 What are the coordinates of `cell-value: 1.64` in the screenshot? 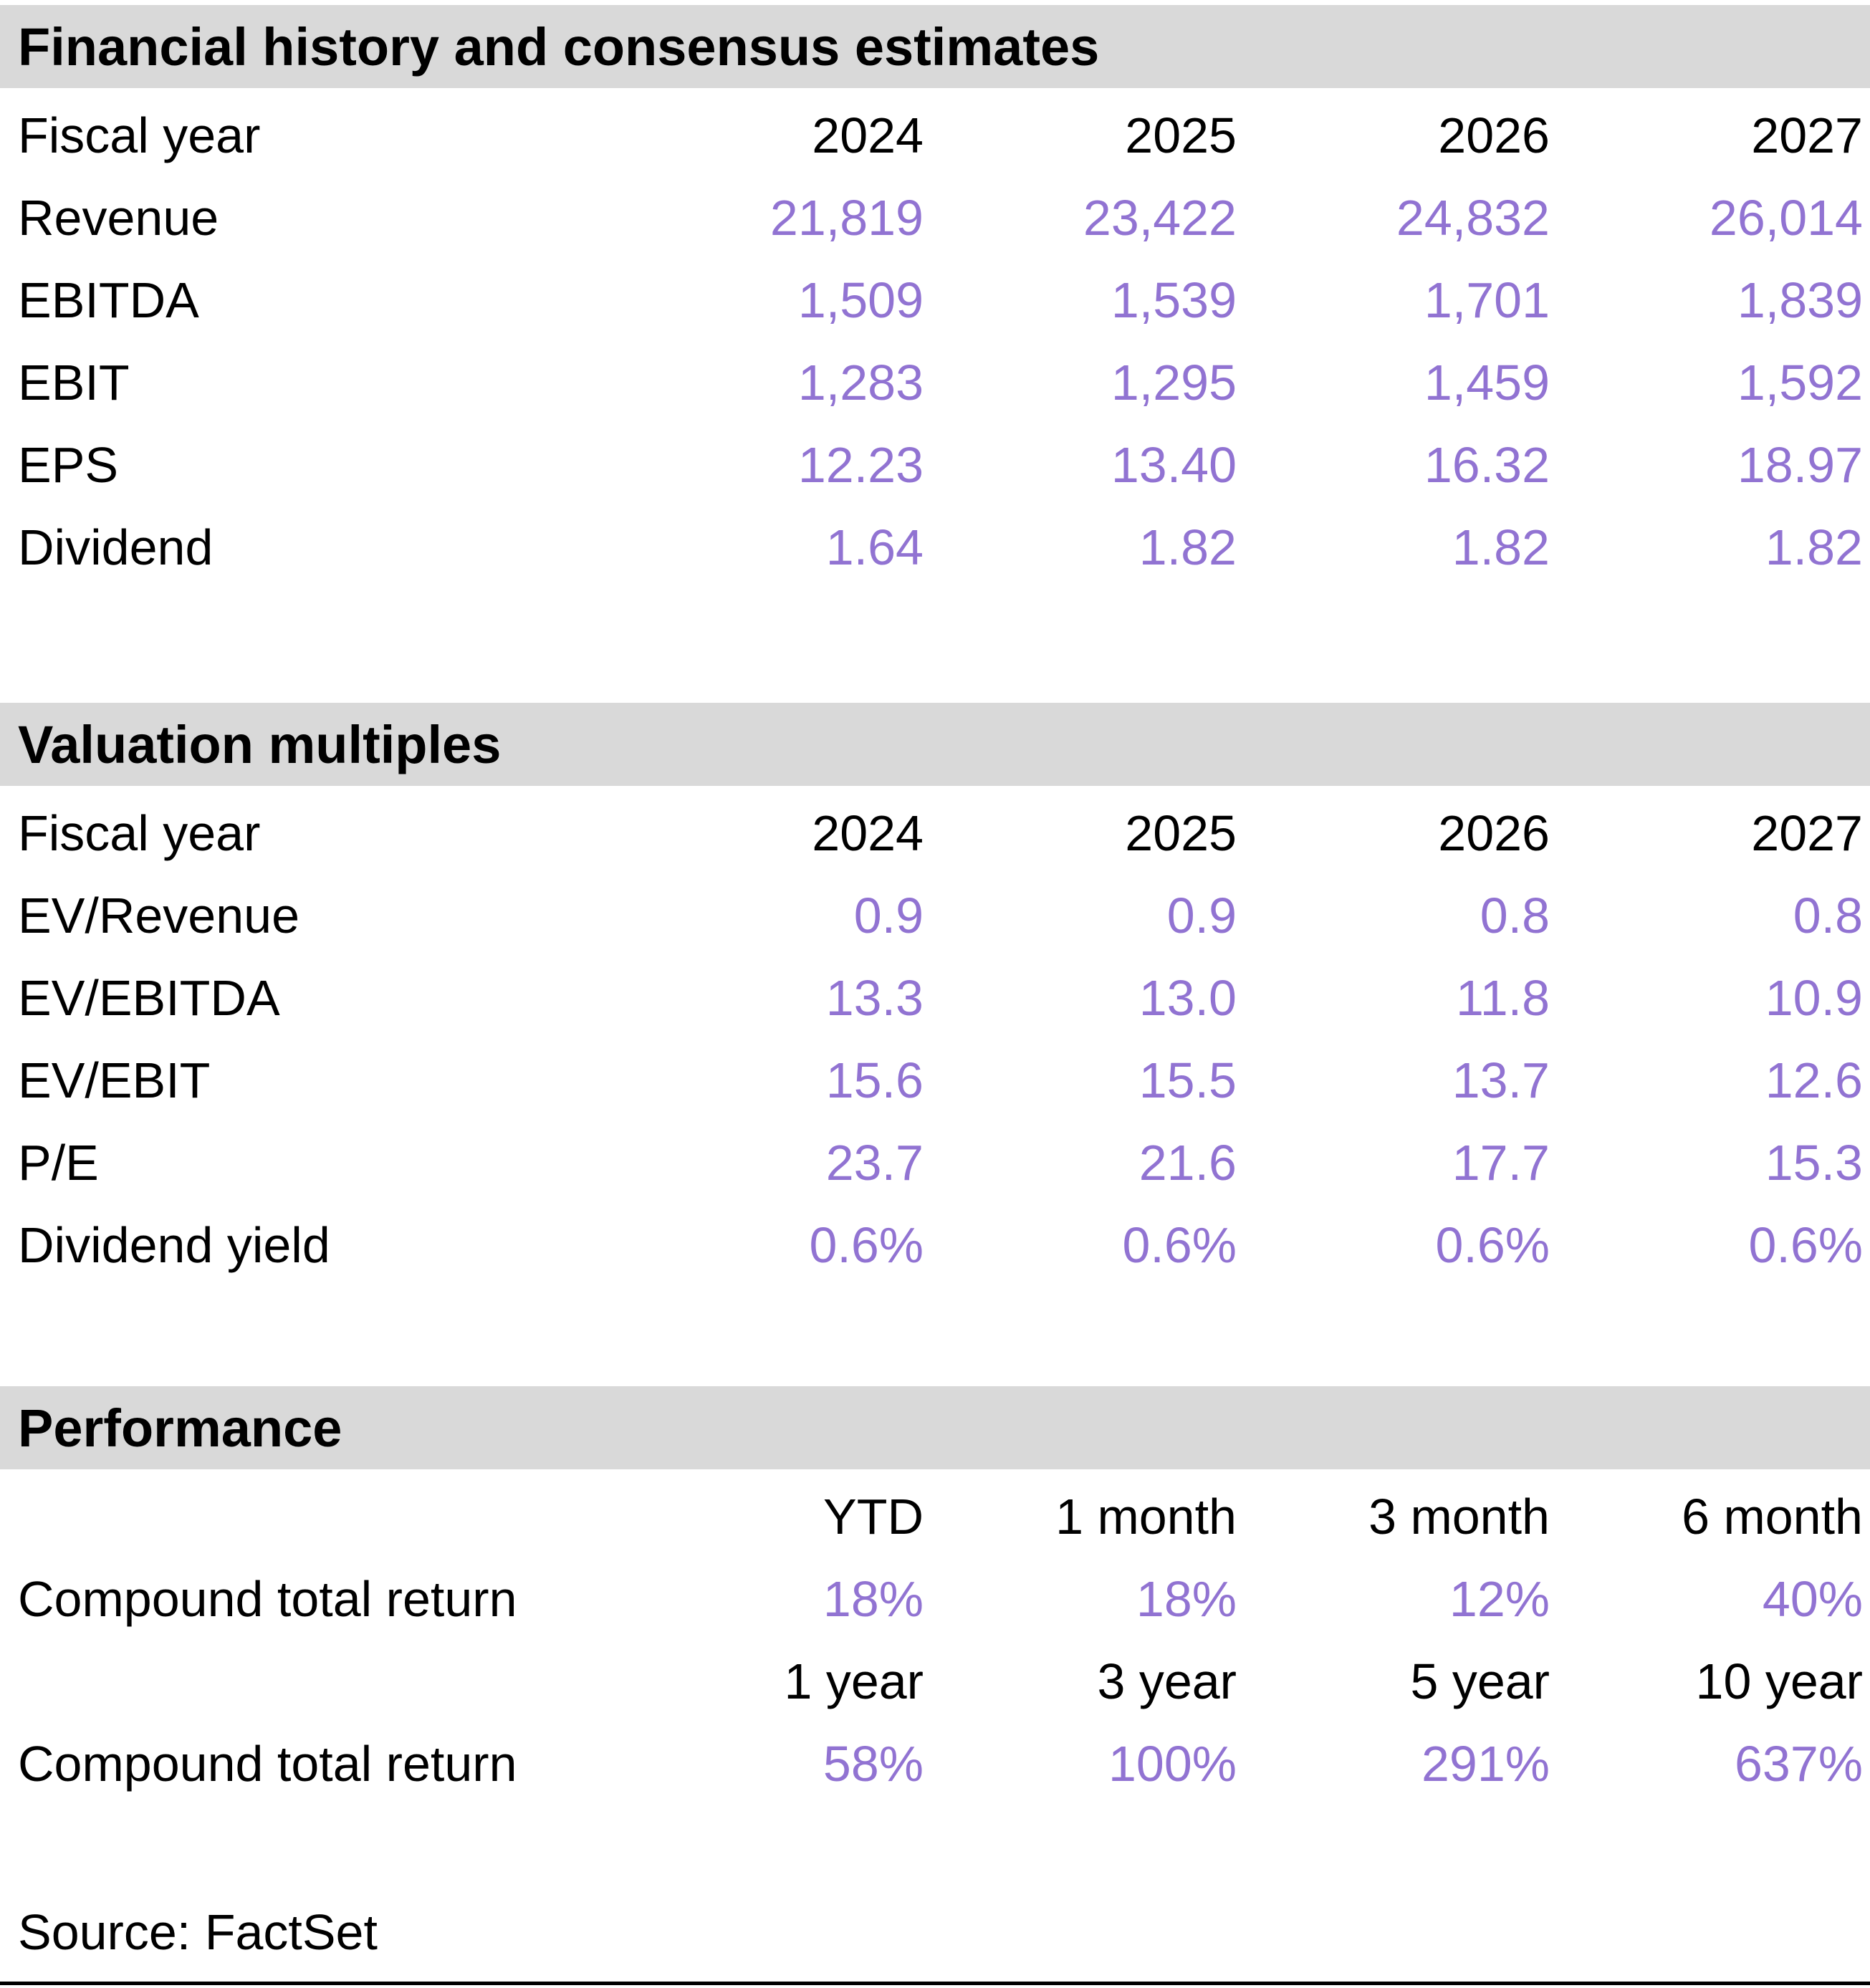 It's located at (874, 547).